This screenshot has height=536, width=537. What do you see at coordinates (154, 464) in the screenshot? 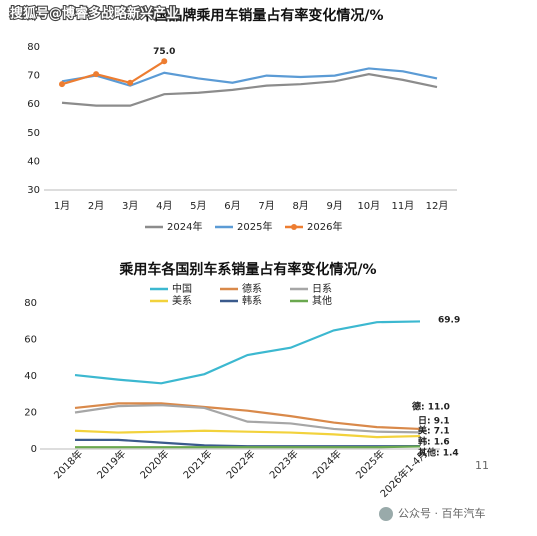
I see `x-tick-label: 2020年` at bounding box center [154, 464].